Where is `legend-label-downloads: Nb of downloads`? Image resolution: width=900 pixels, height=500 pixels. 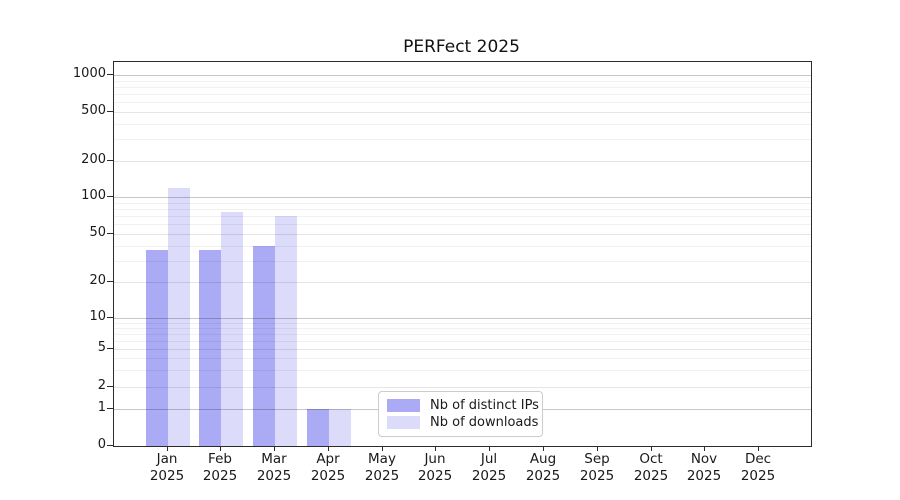
legend-label-downloads: Nb of downloads is located at coordinates (484, 423).